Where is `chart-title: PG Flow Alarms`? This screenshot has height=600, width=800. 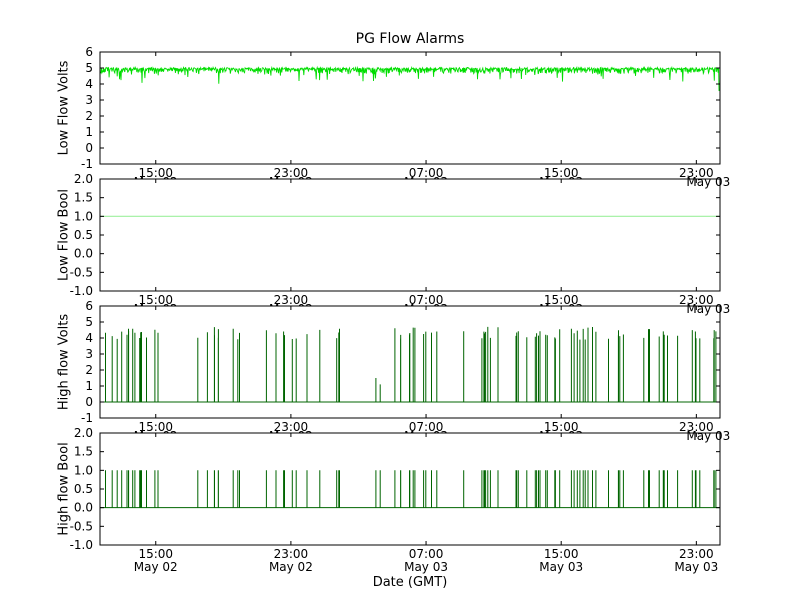
chart-title: PG Flow Alarms is located at coordinates (410, 39).